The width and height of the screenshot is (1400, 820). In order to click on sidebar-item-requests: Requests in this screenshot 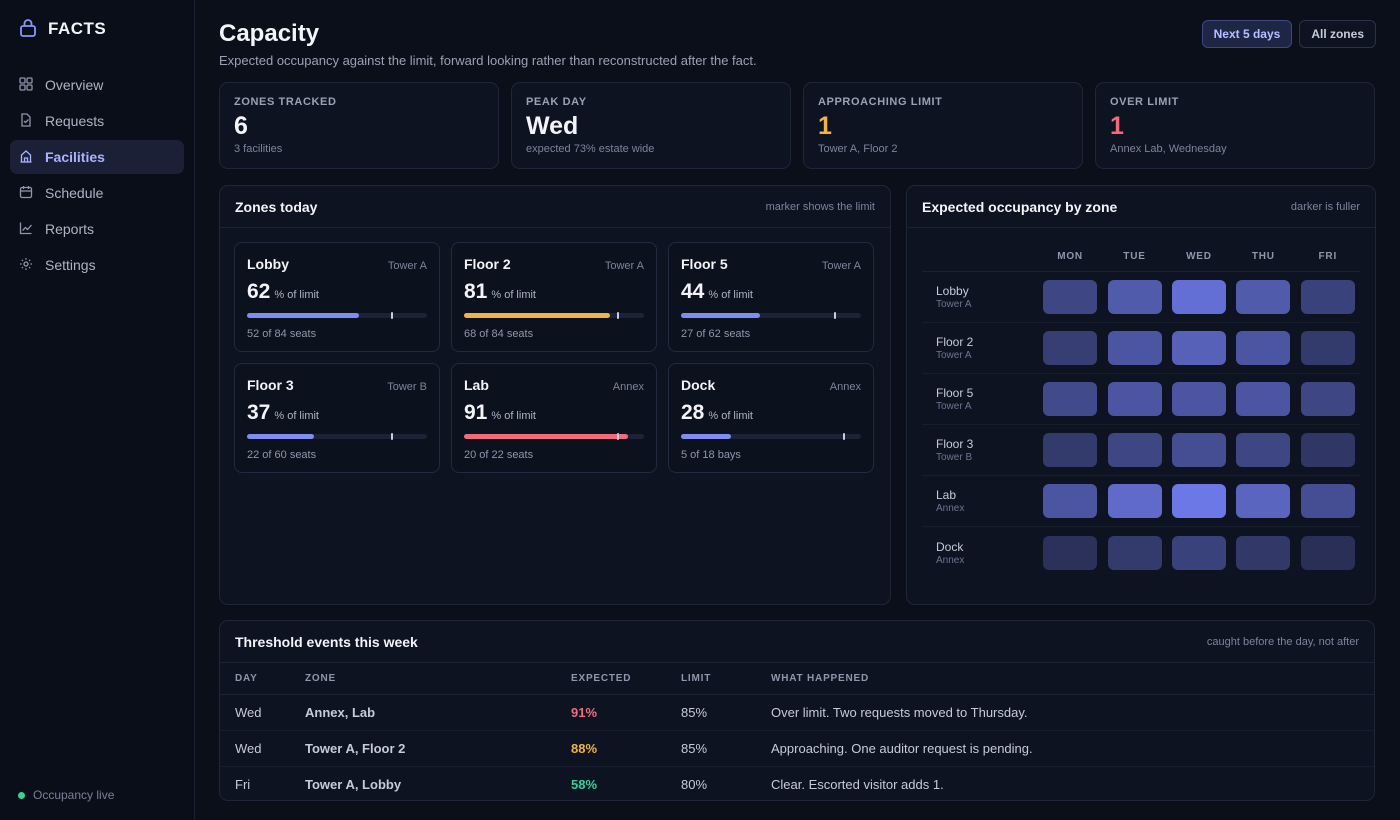, I will do `click(97, 121)`.